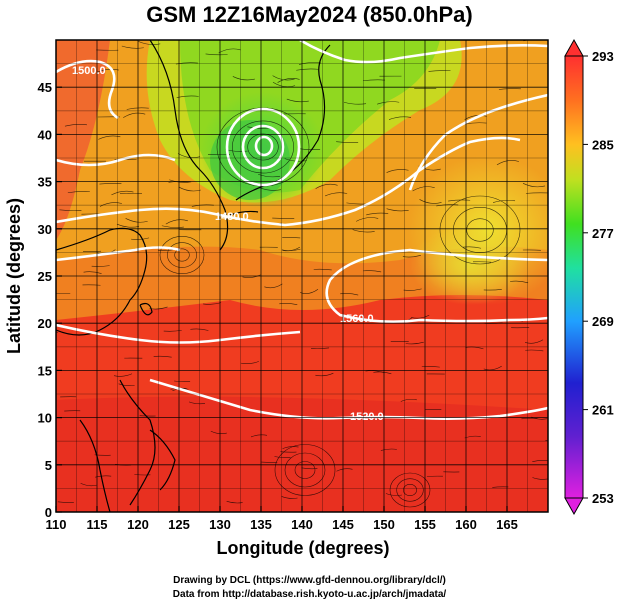 The image size is (619, 605). What do you see at coordinates (603, 498) in the screenshot?
I see `colorbar-tick-label: 253` at bounding box center [603, 498].